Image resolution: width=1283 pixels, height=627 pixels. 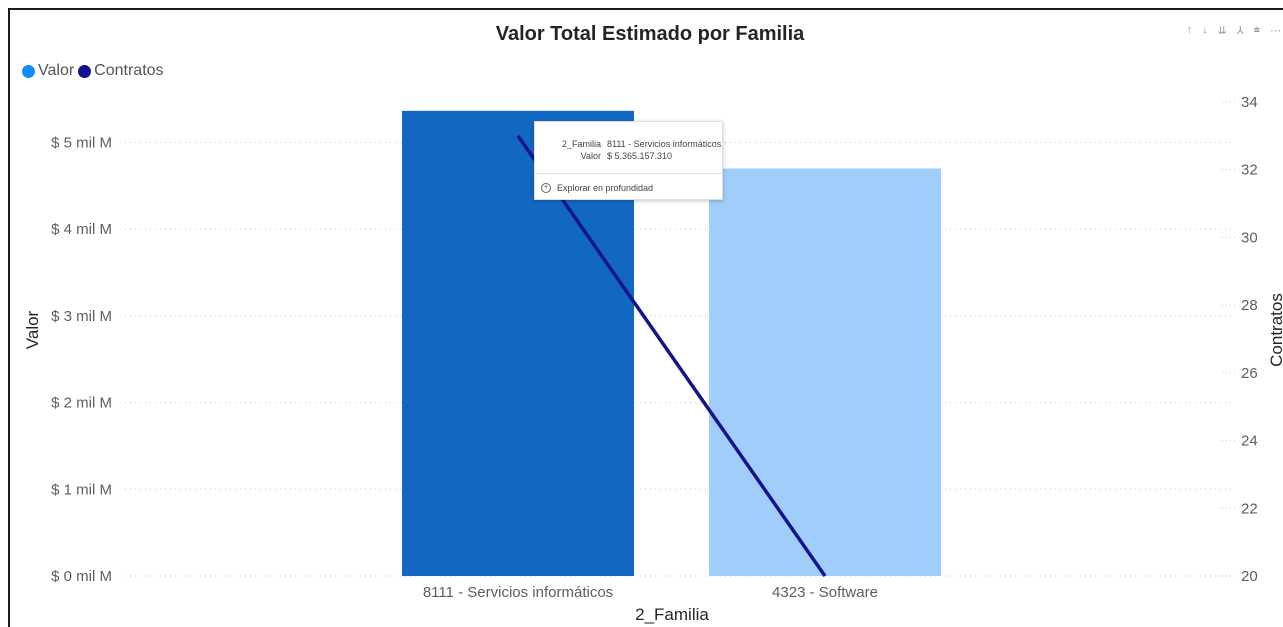 What do you see at coordinates (81, 143) in the screenshot?
I see `y-tick-label-5: $ 5 mil M` at bounding box center [81, 143].